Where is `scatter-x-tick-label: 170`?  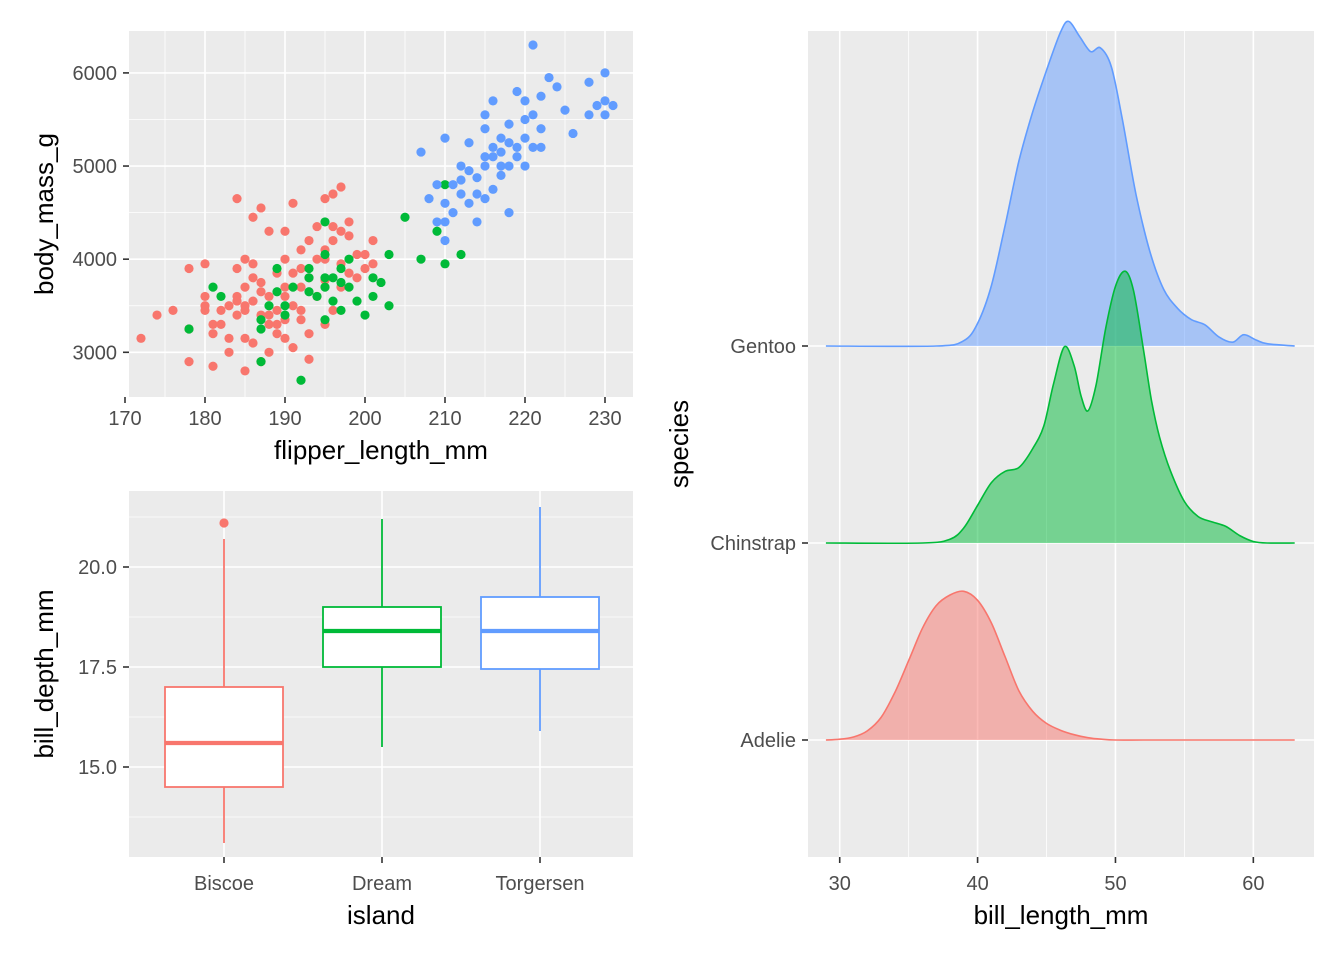
scatter-x-tick-label: 170 is located at coordinates (124, 419).